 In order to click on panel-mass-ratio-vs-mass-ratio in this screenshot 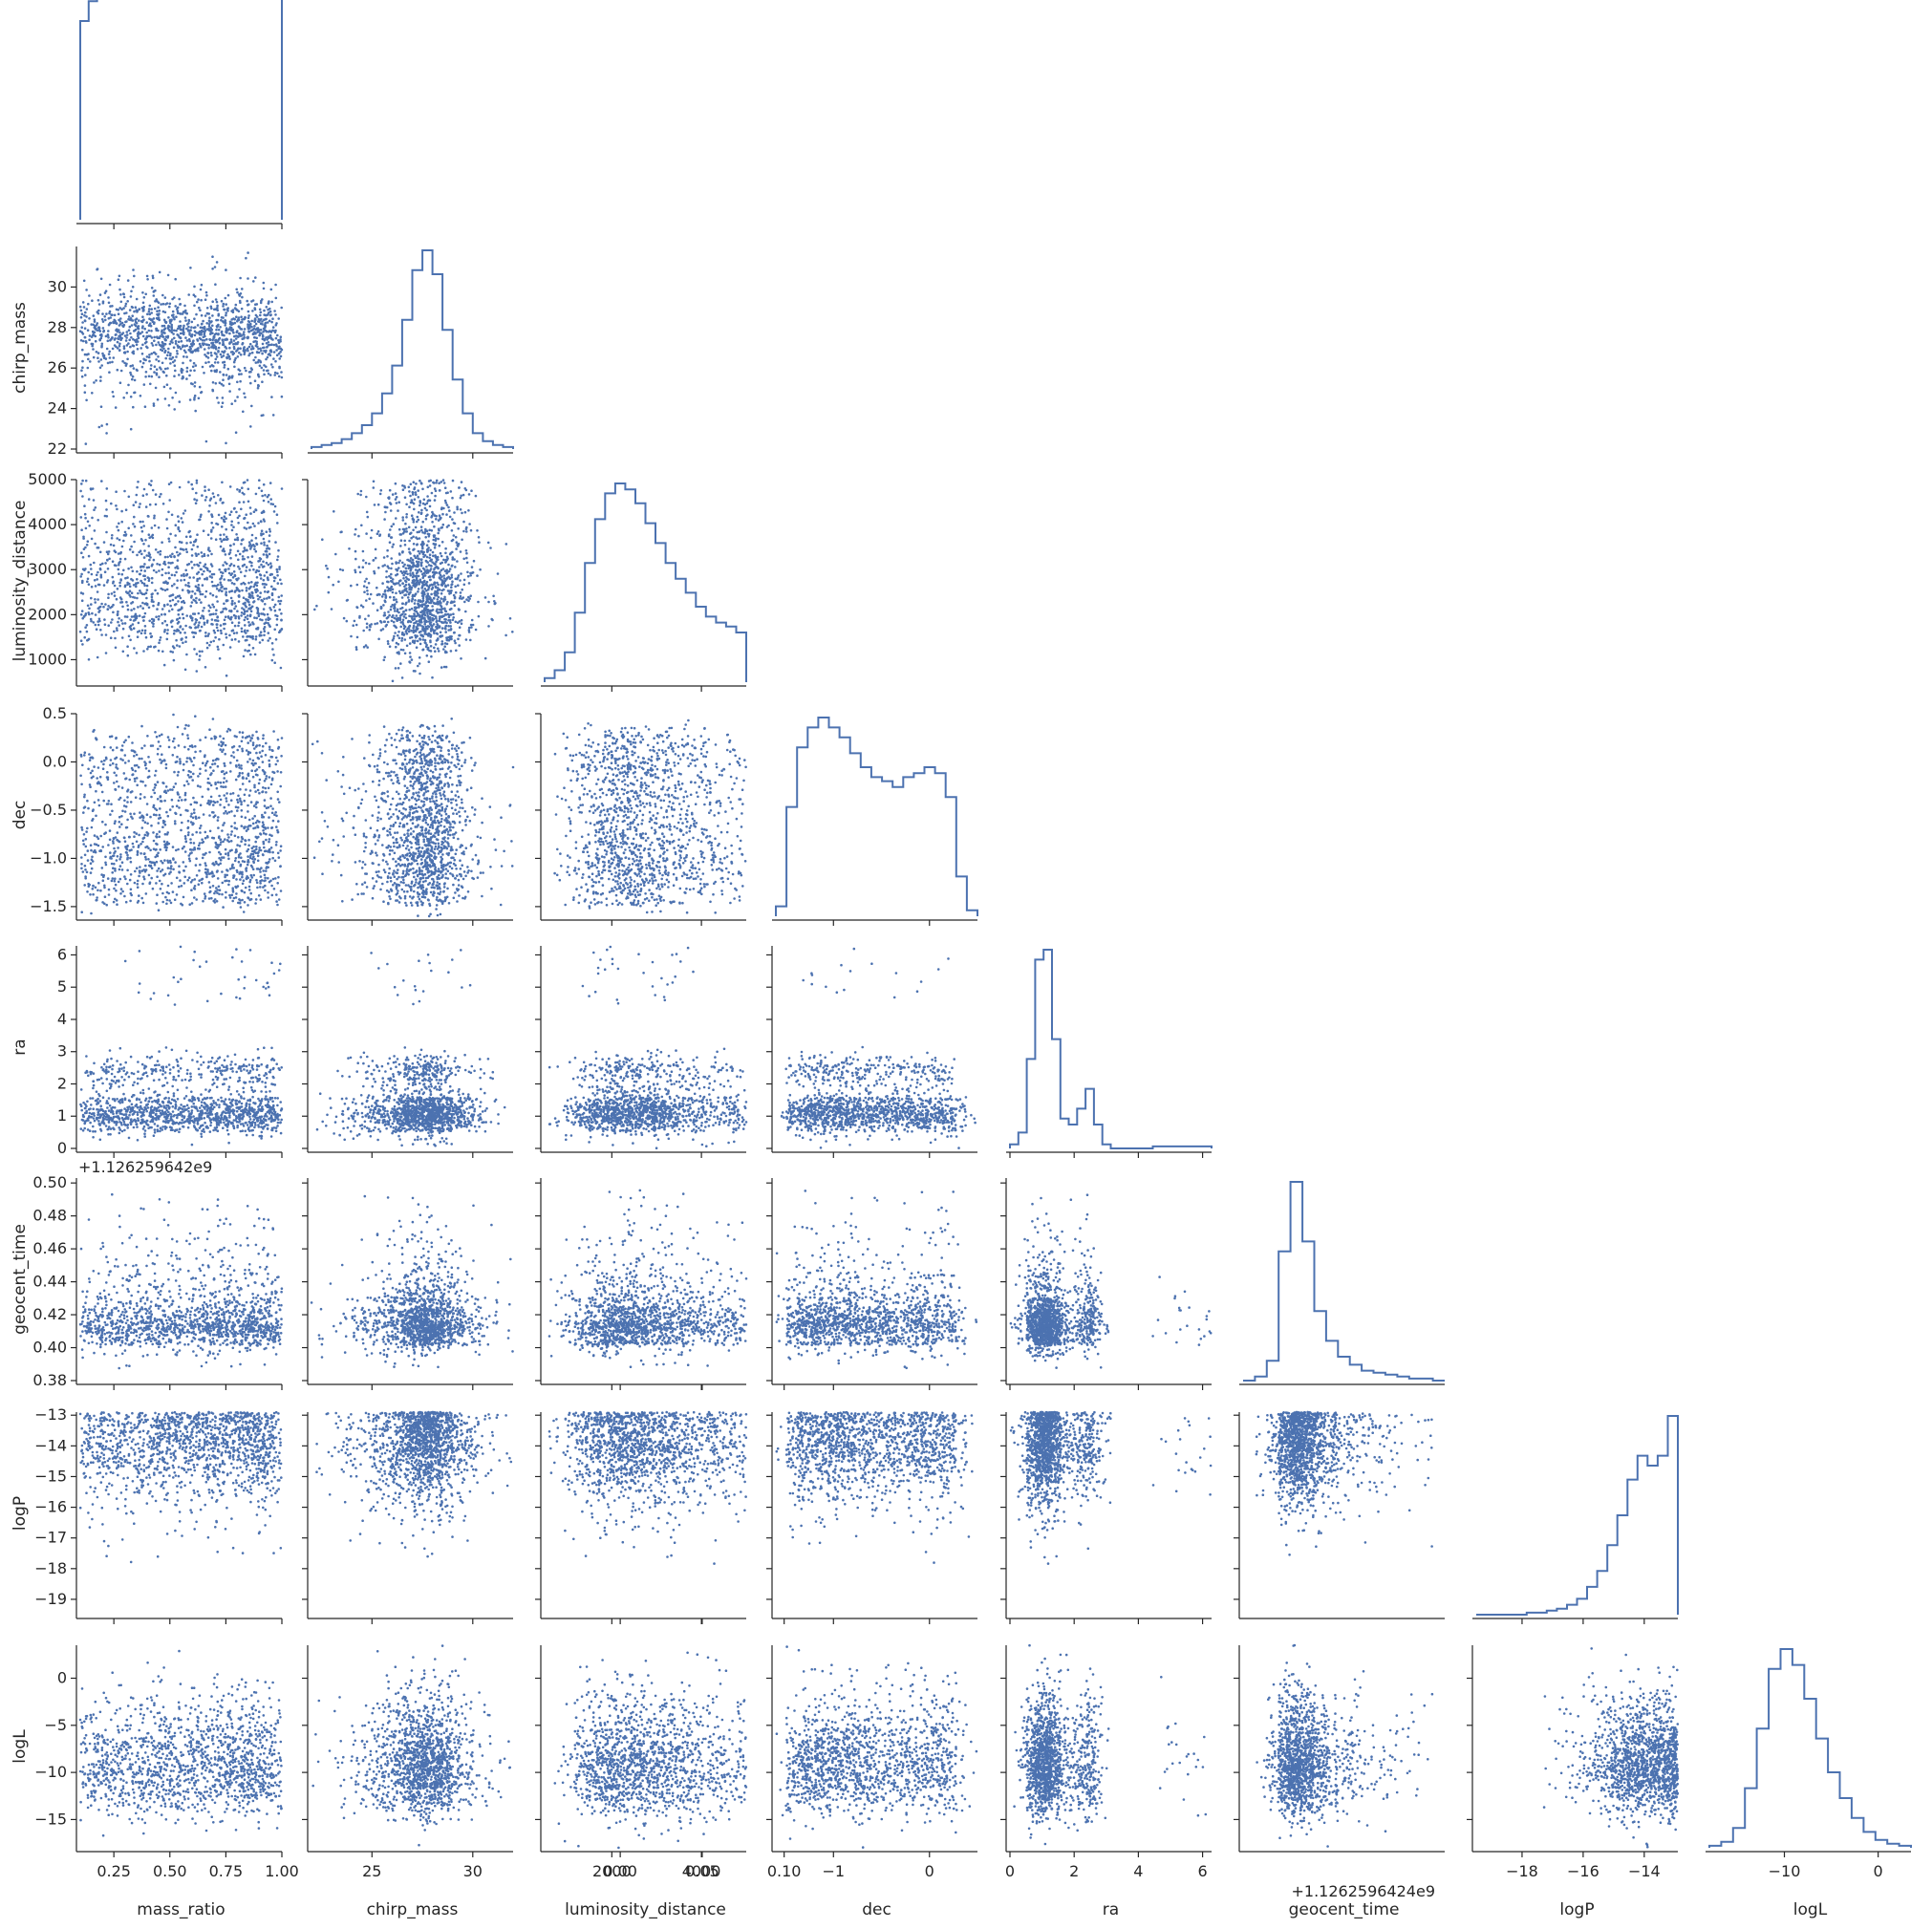, I will do `click(179, 114)`.